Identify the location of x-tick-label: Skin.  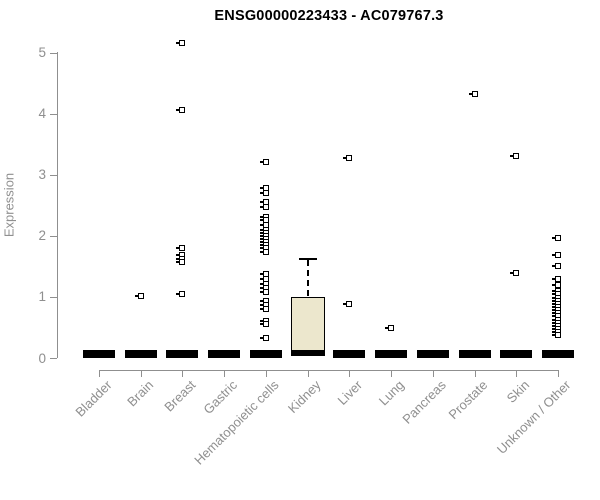
(518, 391).